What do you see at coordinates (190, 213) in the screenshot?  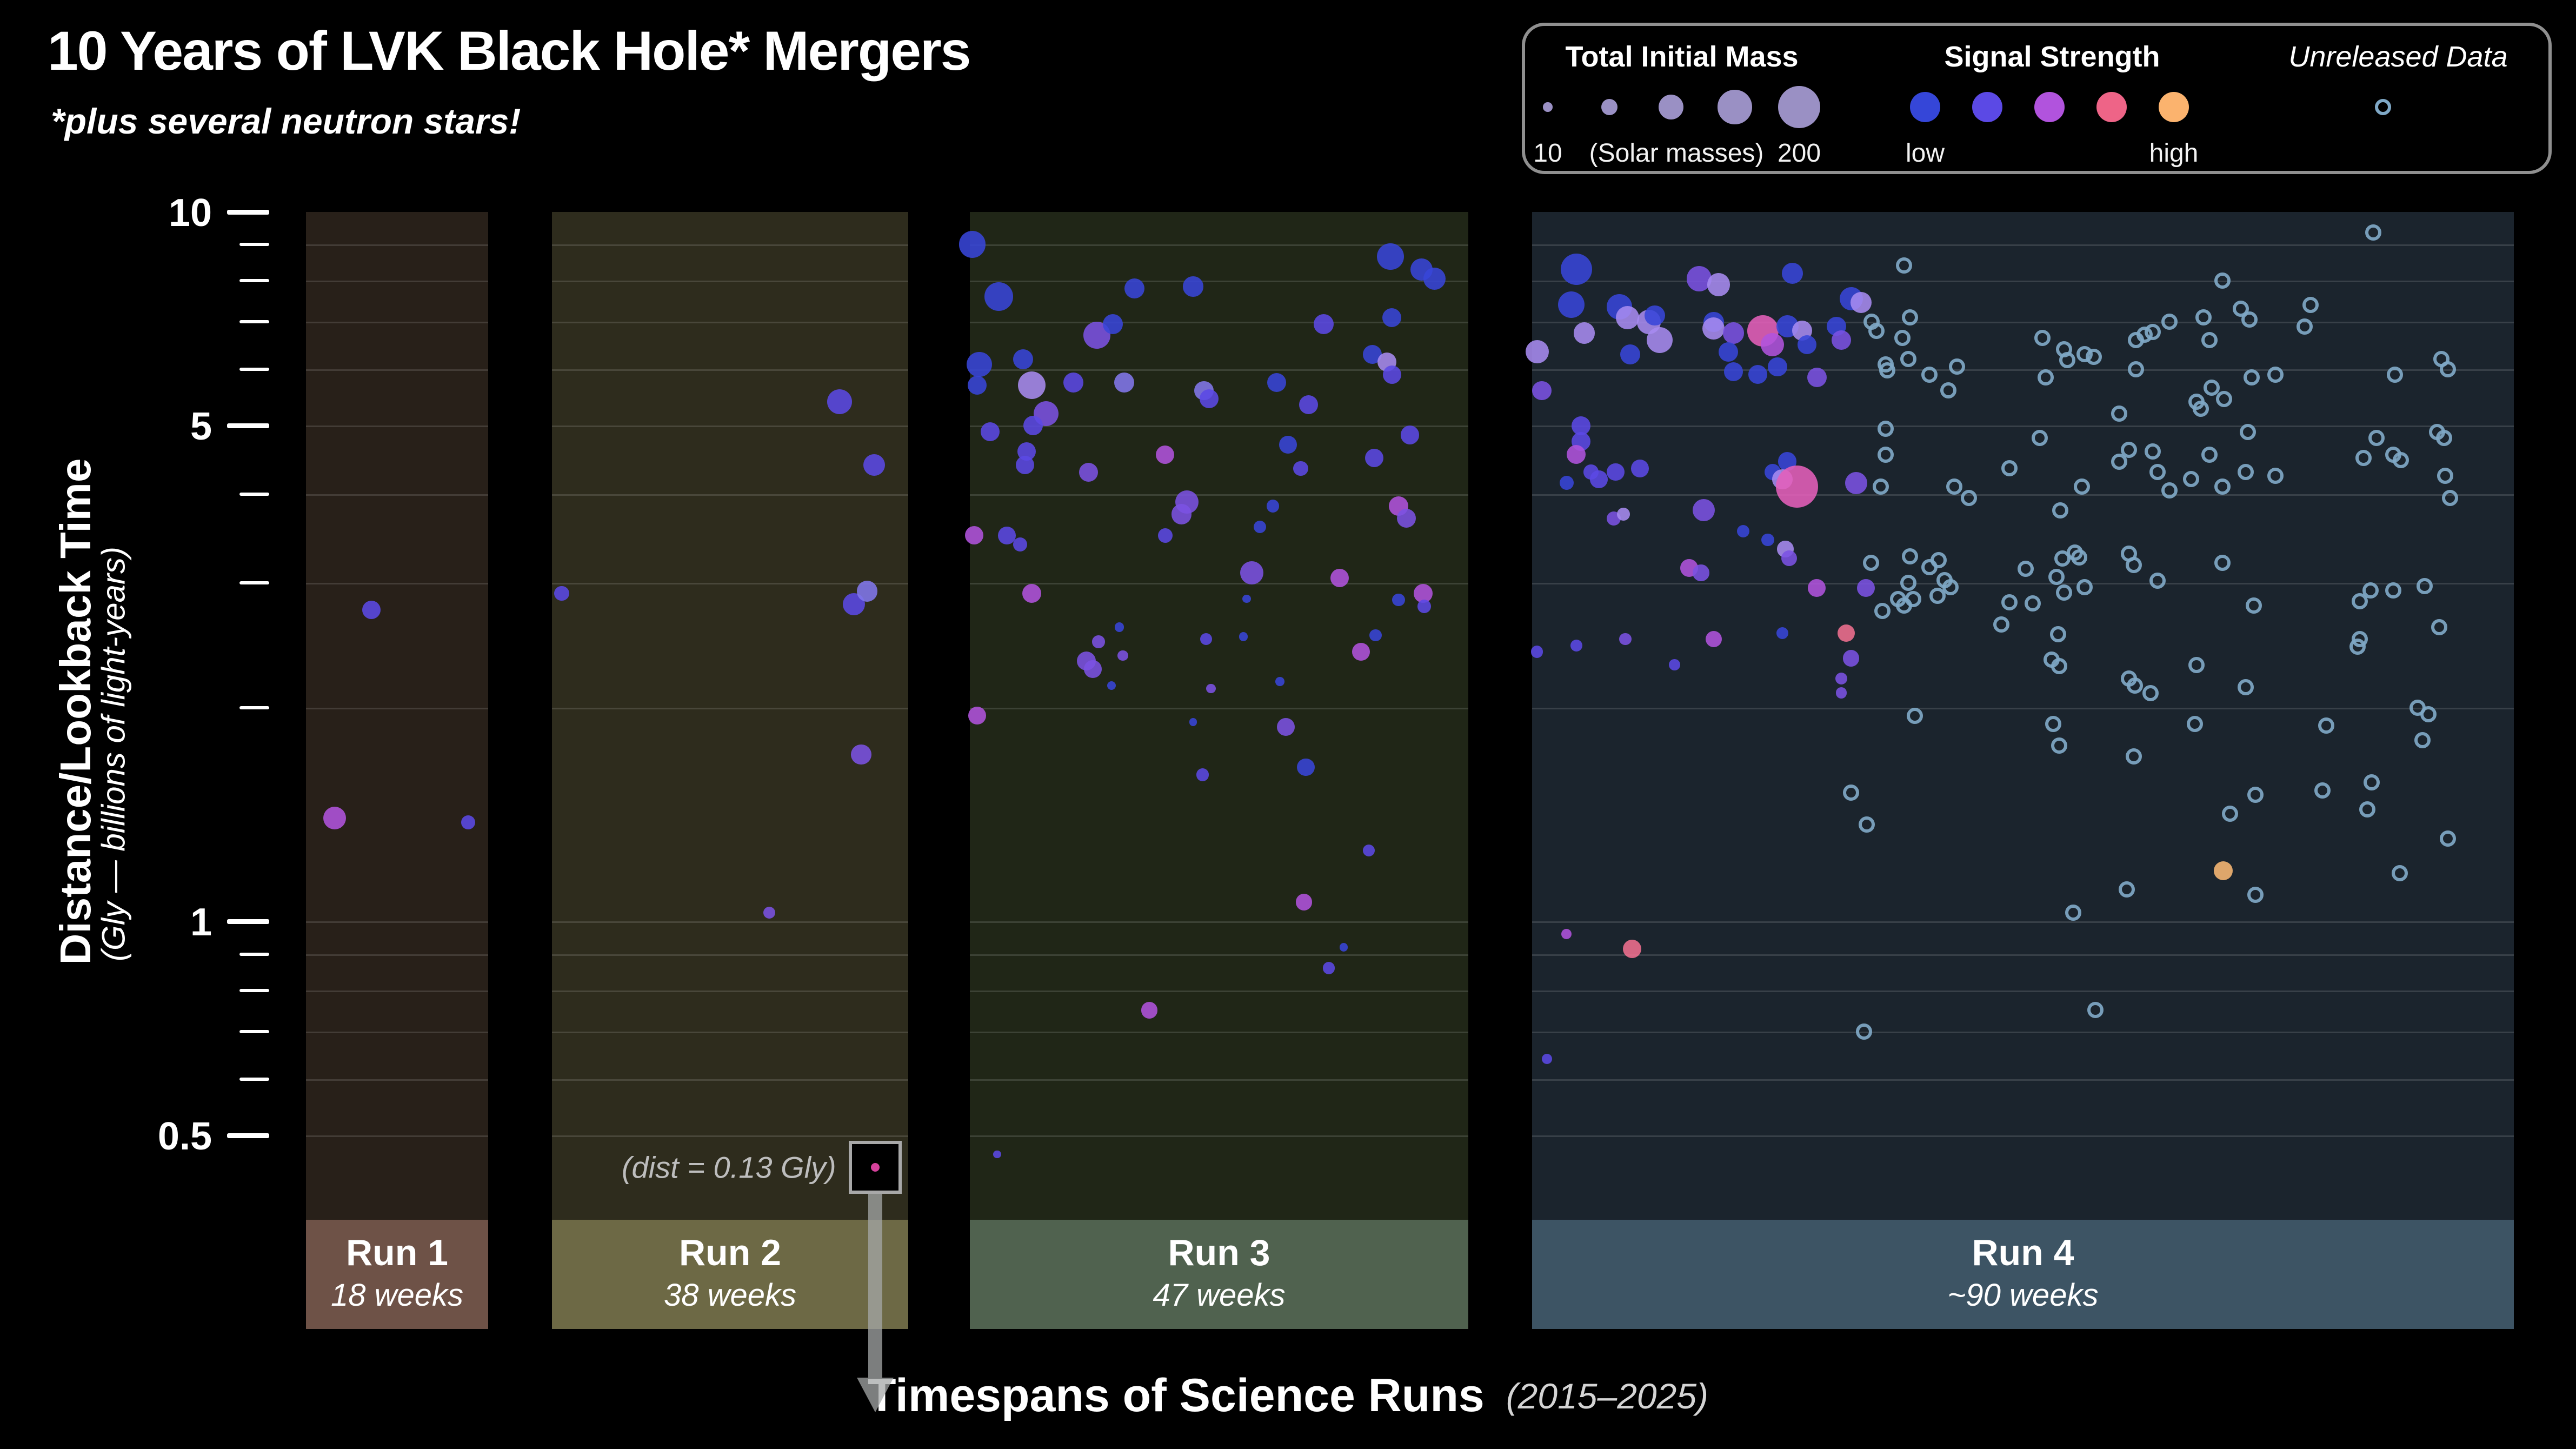 I see `y-axis-tick-label: 10` at bounding box center [190, 213].